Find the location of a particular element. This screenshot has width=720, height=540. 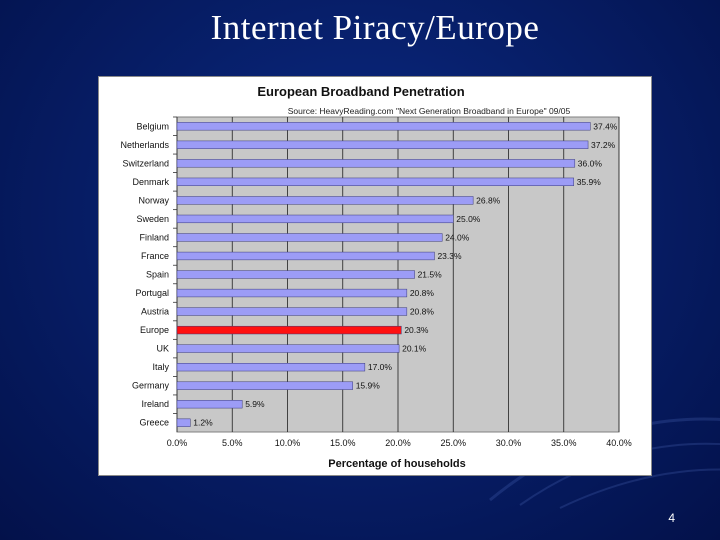

y-tick-label: Norway is located at coordinates (153, 200).